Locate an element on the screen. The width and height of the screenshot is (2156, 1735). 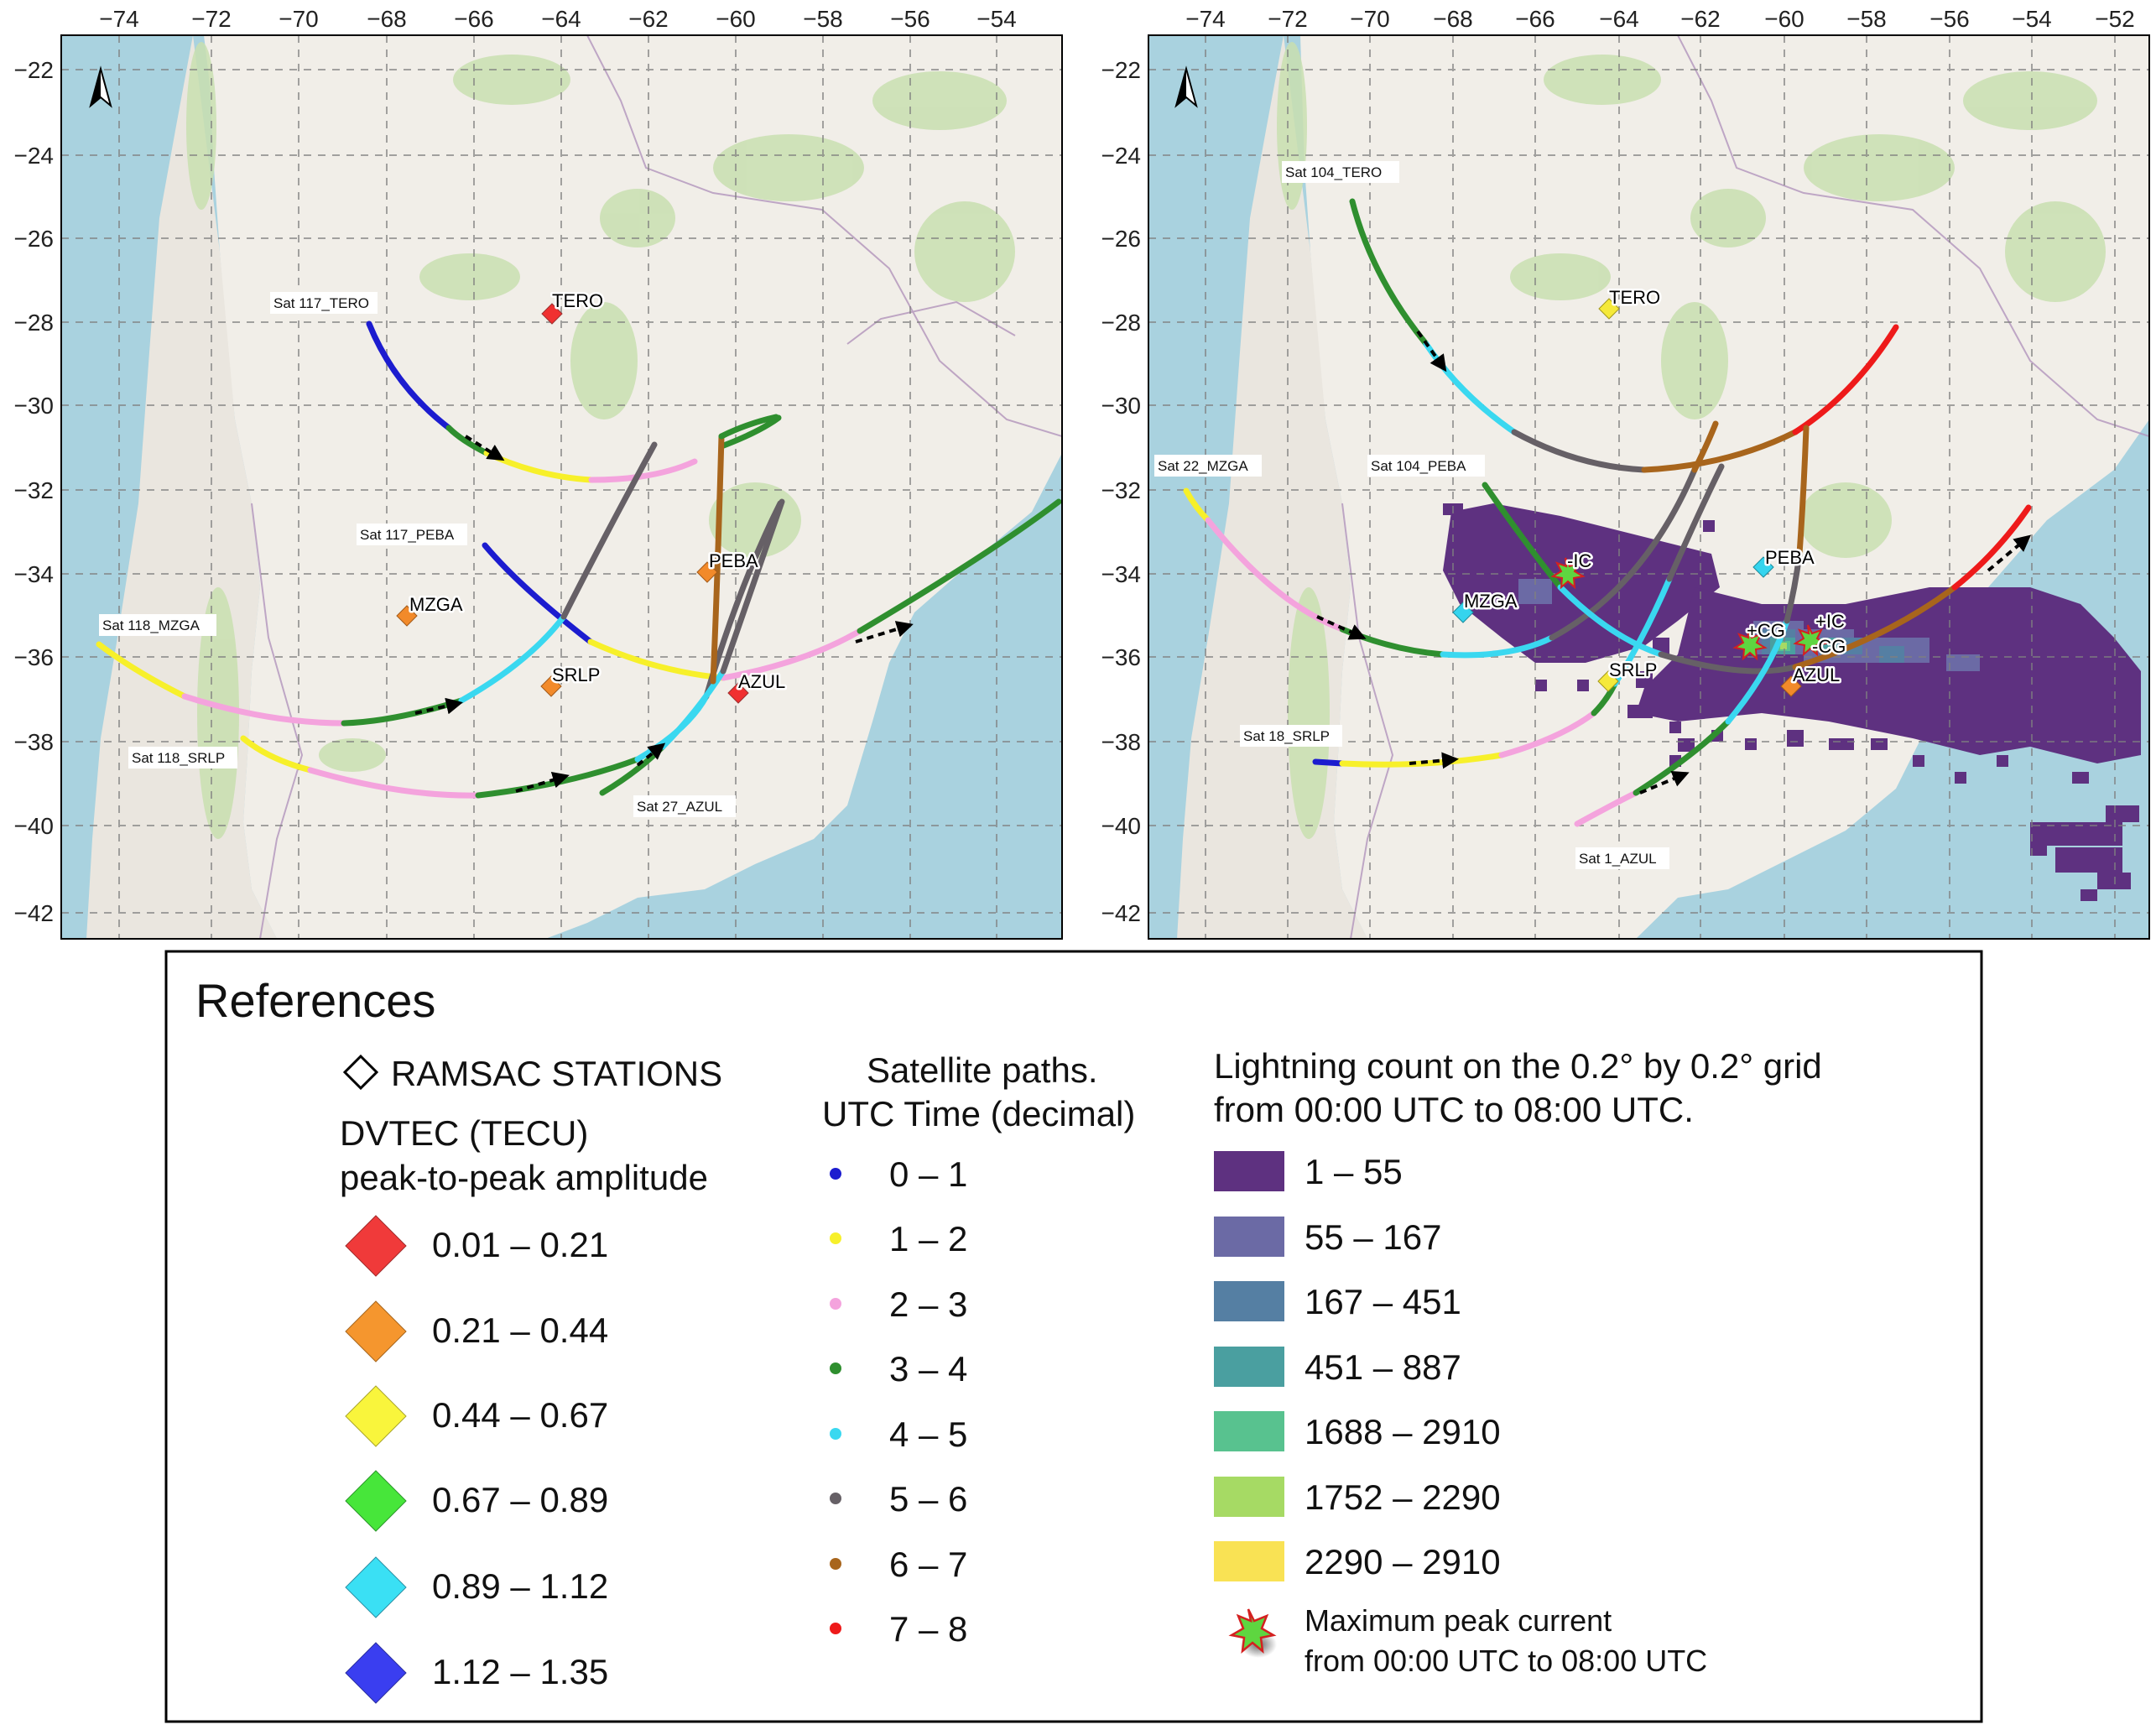
y-tick: −42 is located at coordinates (34, 913).